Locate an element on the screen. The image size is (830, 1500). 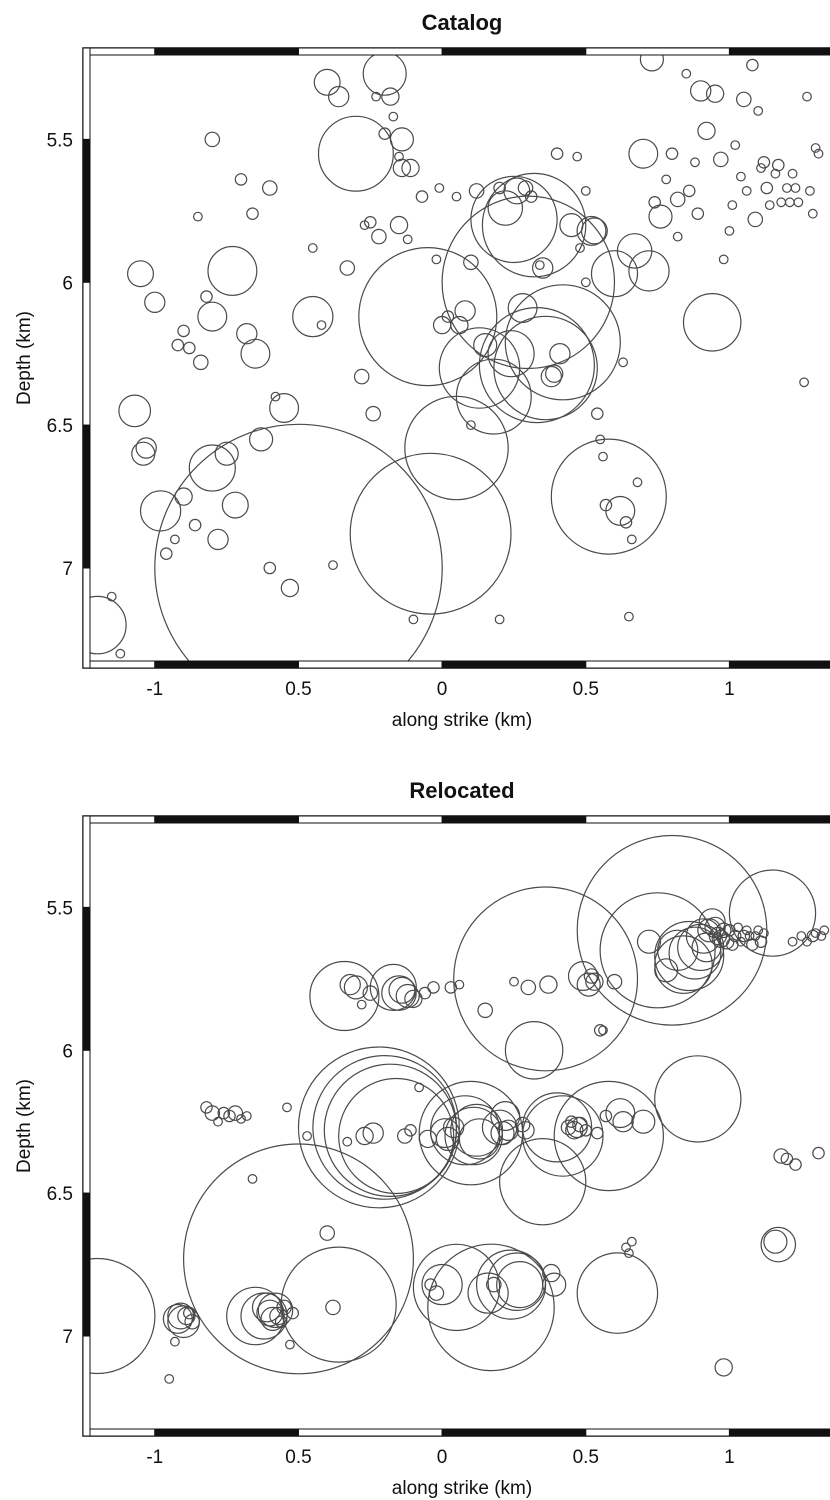
y-tick-label: 5.5 is located at coordinates (60, 140).